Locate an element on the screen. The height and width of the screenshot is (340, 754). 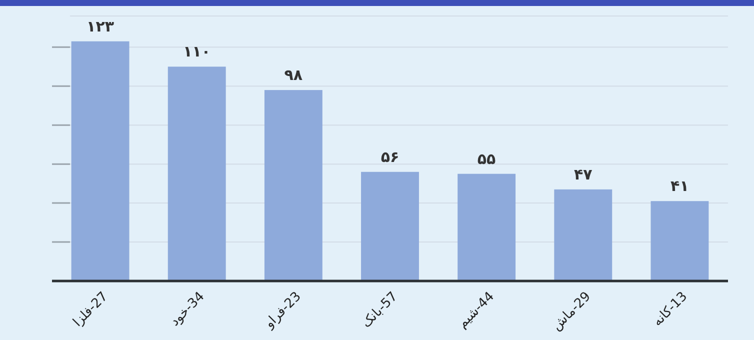
x-tick-label: 57-بانک is located at coordinates (380, 310).